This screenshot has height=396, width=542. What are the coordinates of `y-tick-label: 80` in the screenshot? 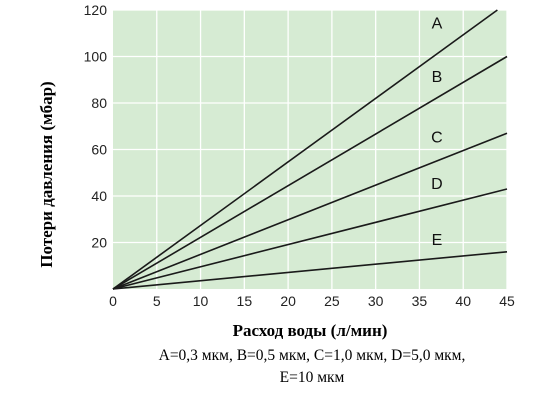 It's located at (99, 103).